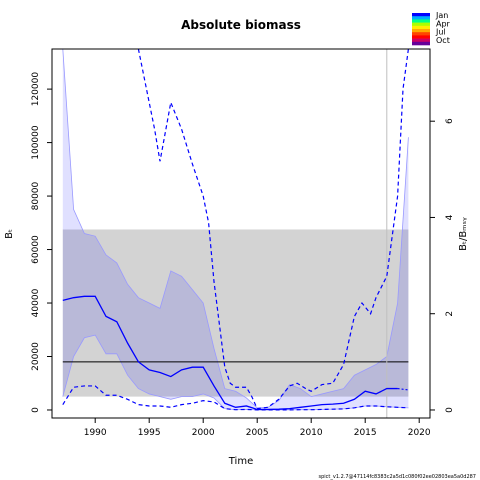 This screenshot has height=480, width=480. Describe the element at coordinates (241, 25) in the screenshot. I see `chart-title: Absolute biomass` at that location.